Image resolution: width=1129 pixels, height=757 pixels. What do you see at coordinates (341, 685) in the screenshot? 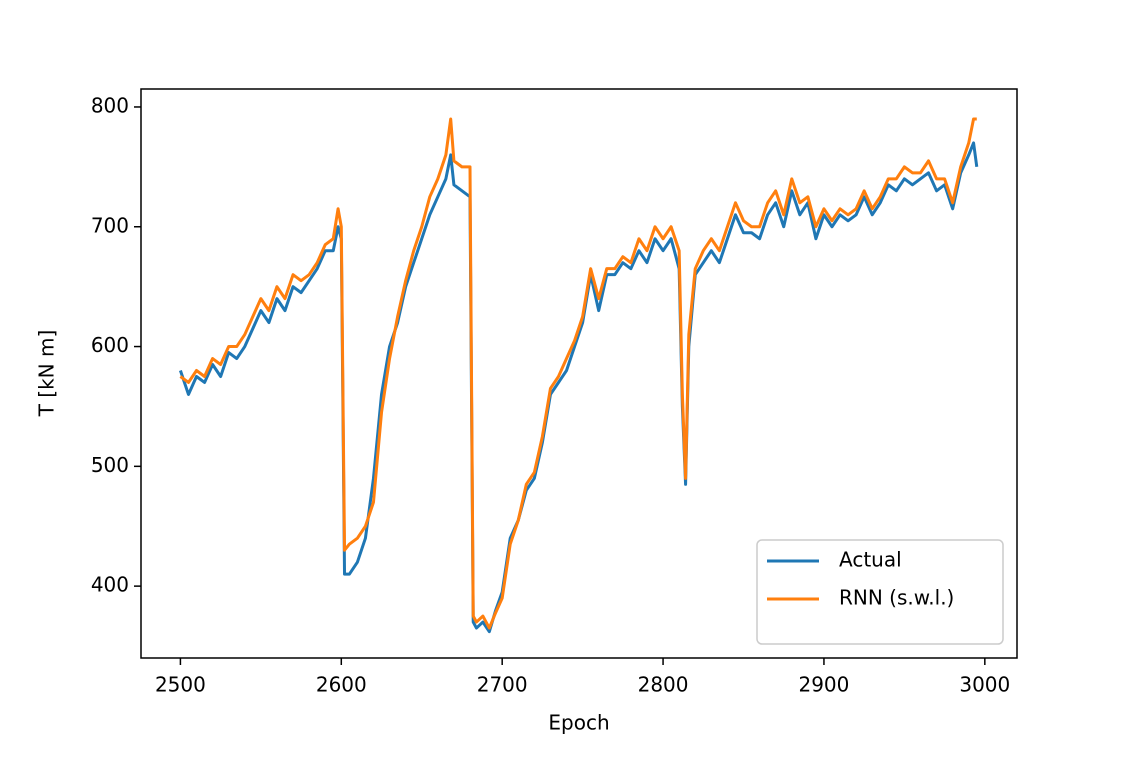
I see `x-tick-label: 2600` at bounding box center [341, 685].